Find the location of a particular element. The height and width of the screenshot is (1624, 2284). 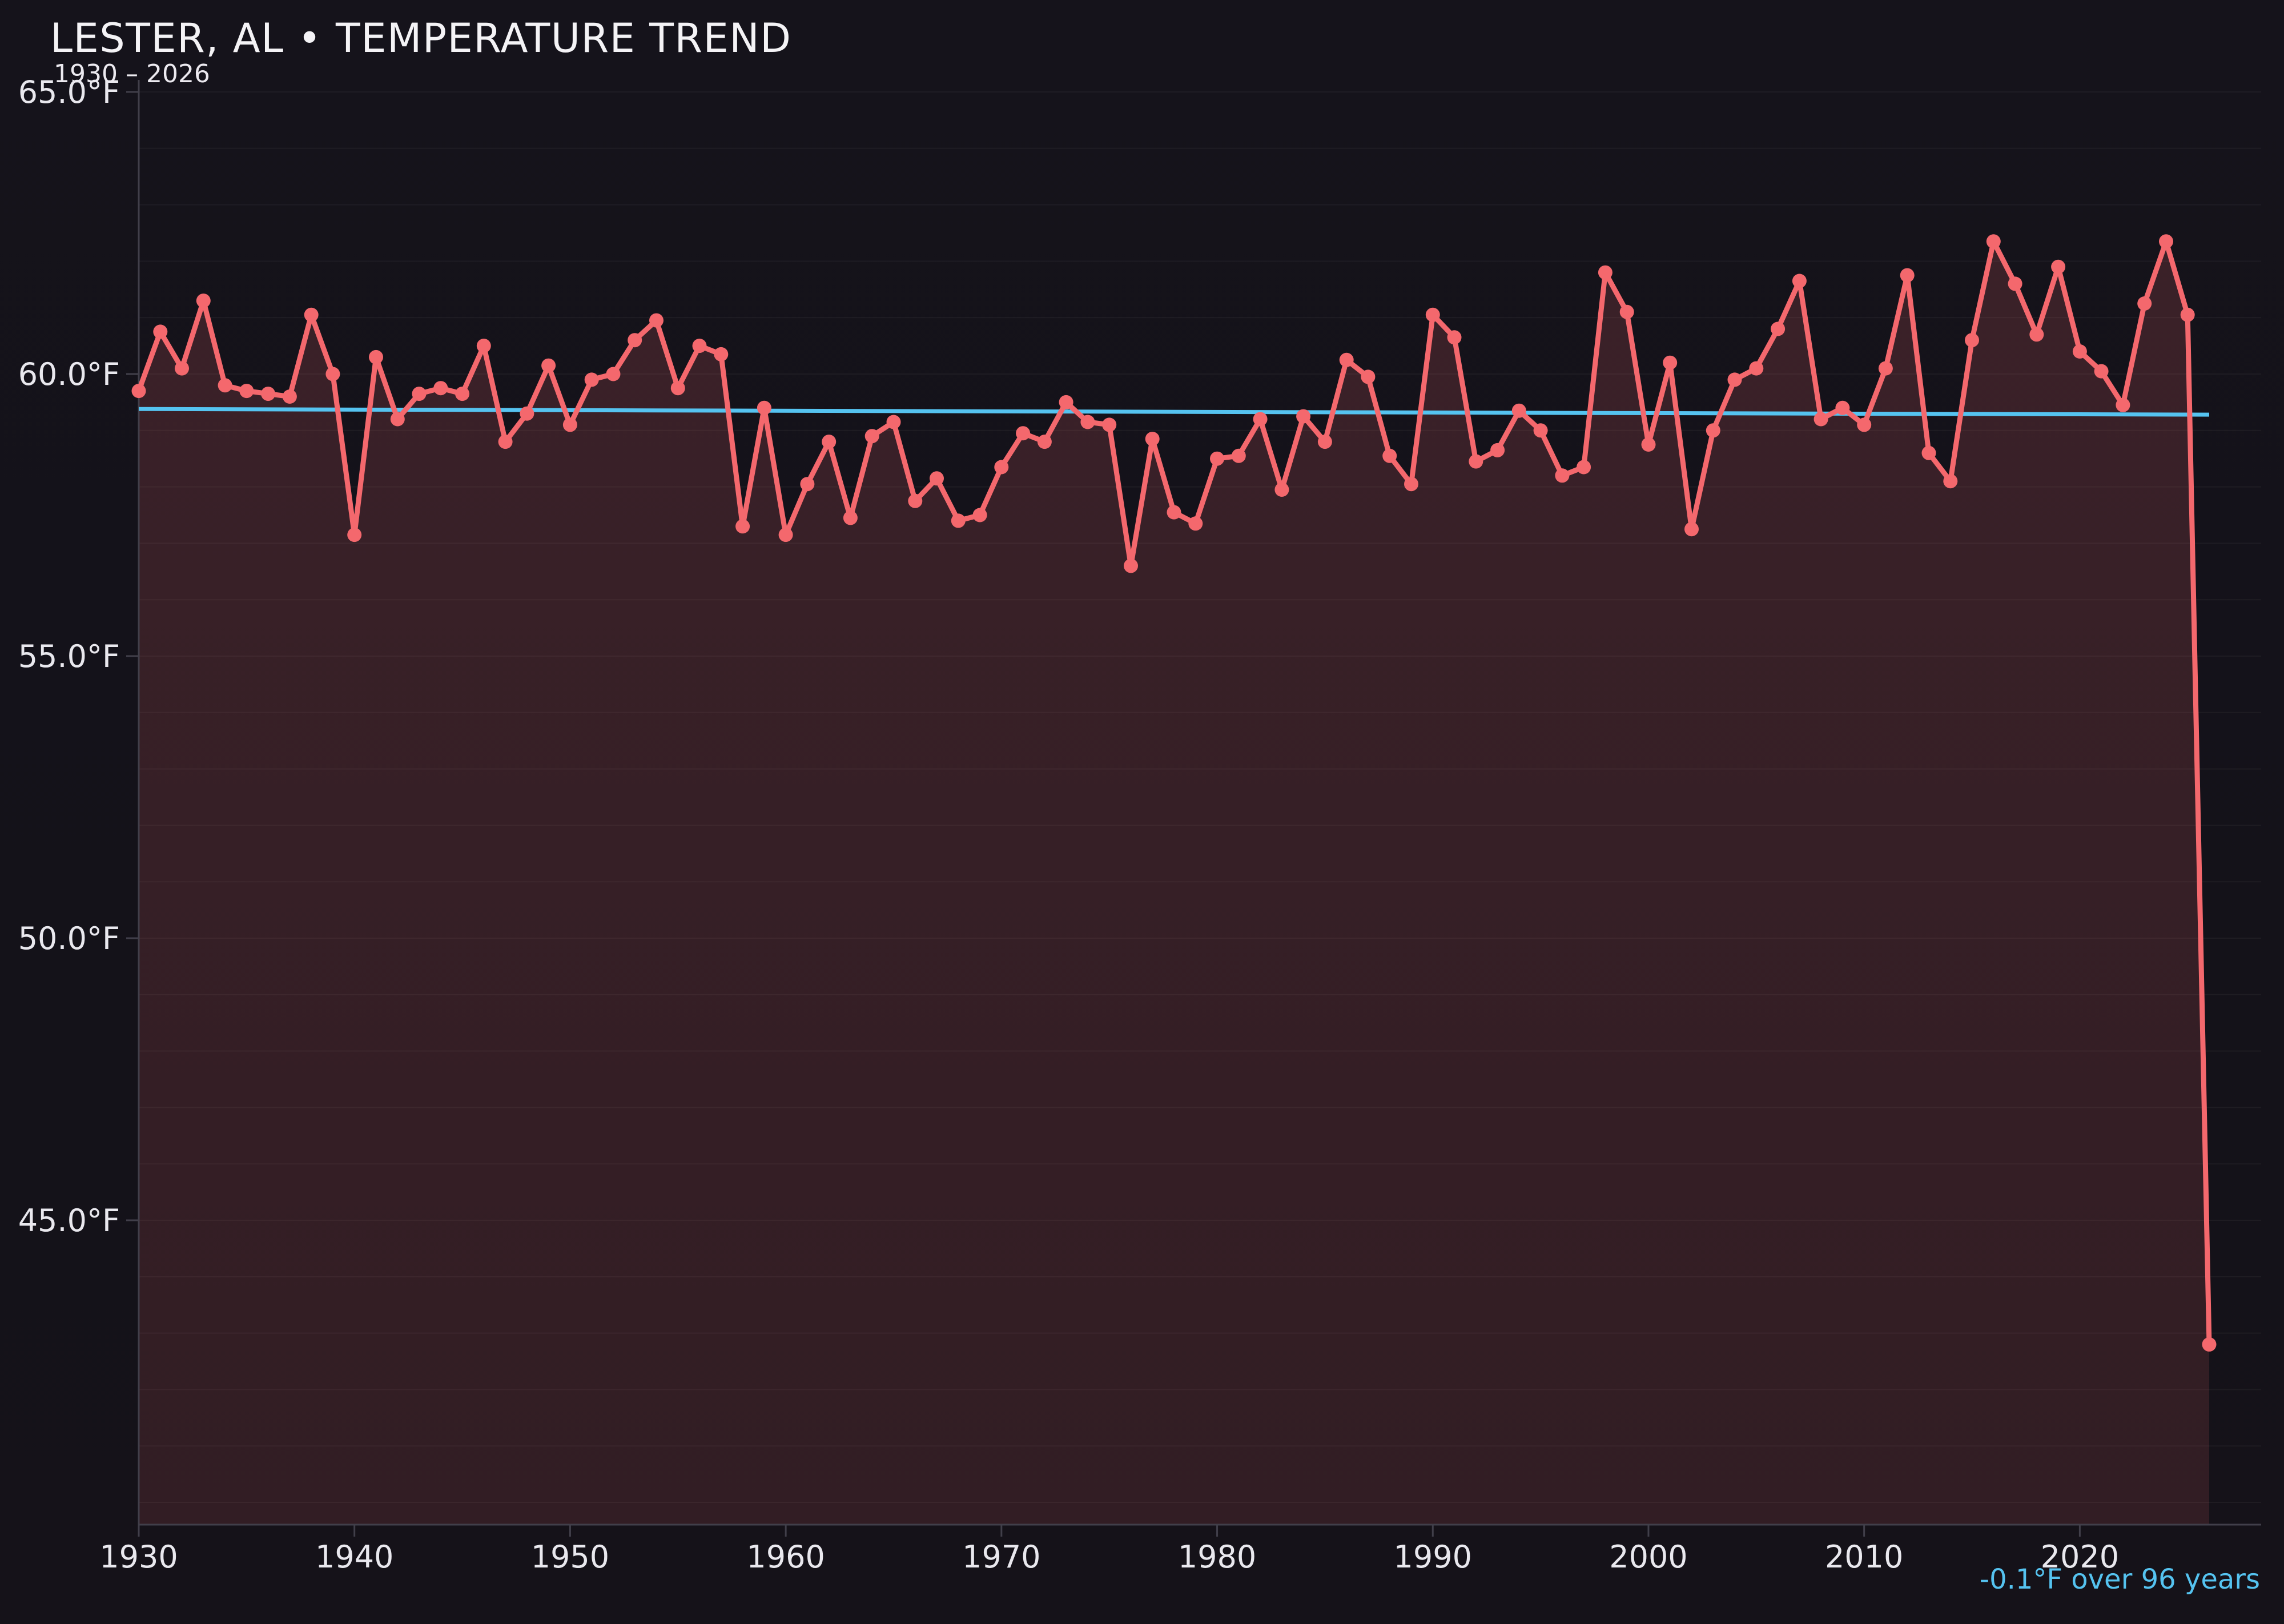

x-tick-label: 1940 is located at coordinates (354, 1557).